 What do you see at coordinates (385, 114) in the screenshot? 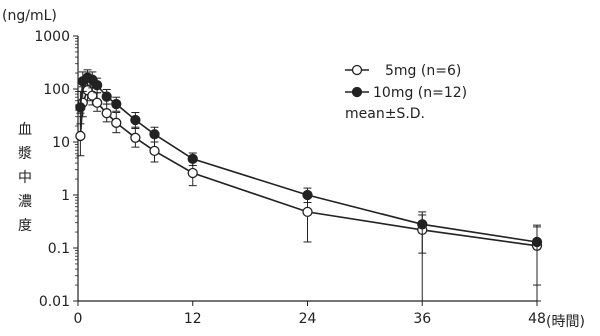
I see `legend-note: mean±S.D.` at bounding box center [385, 114].